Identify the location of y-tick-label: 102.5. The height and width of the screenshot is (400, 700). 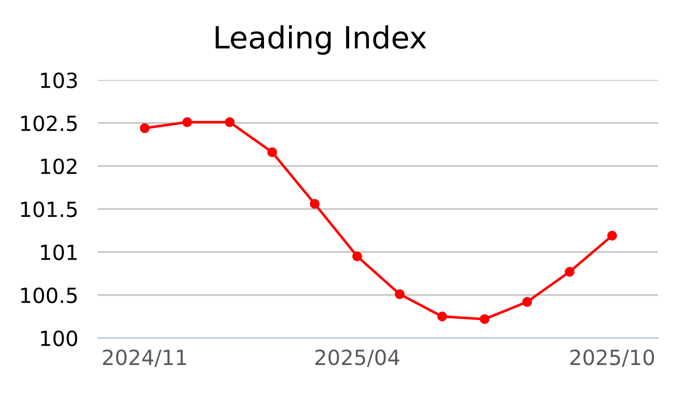
(49, 123).